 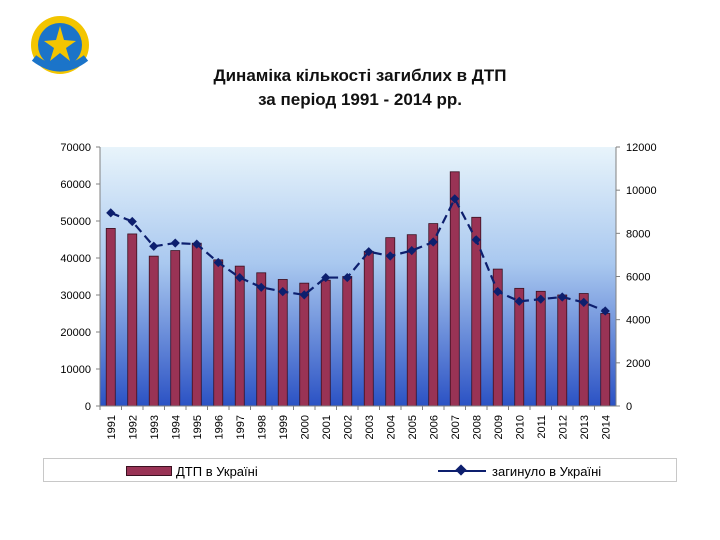 I want to click on x-tick-label-1993: 1993, so click(x=155, y=427).